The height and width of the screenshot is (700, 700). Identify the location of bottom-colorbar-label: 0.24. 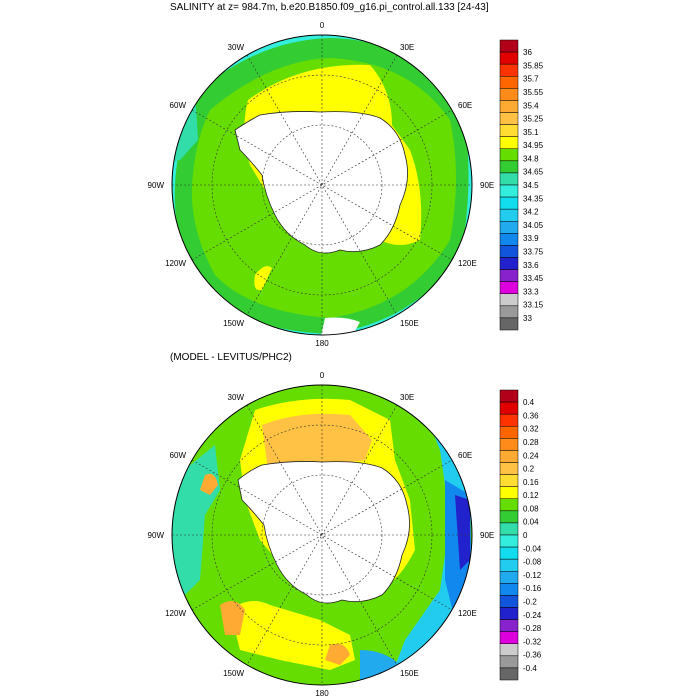
(531, 455).